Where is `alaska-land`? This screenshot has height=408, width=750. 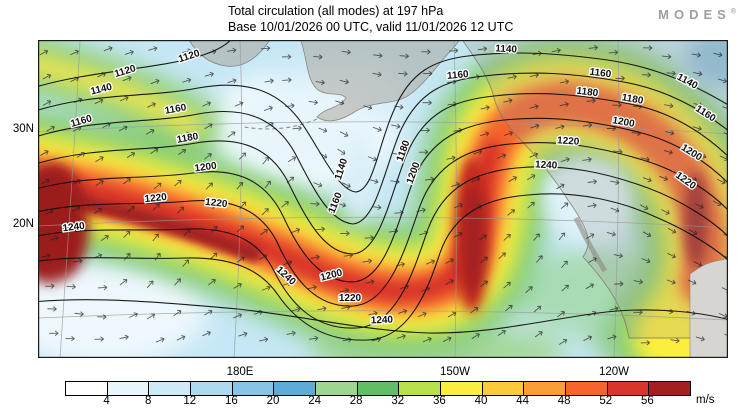 alaska-land is located at coordinates (380, 81).